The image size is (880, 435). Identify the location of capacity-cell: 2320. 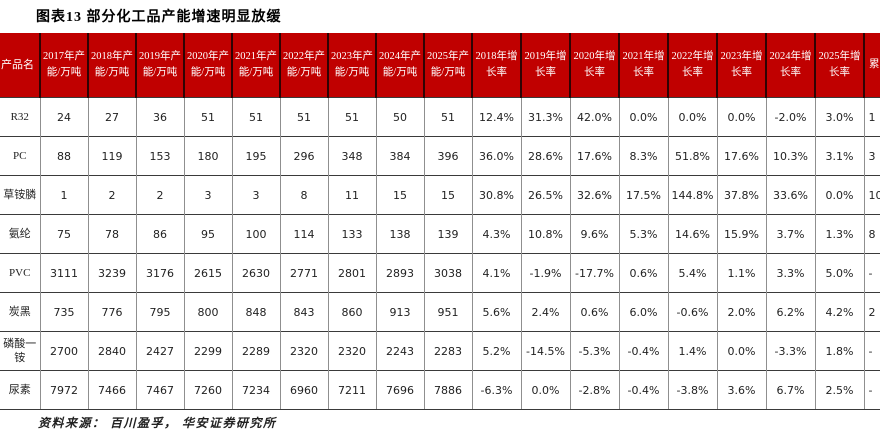
(351, 351).